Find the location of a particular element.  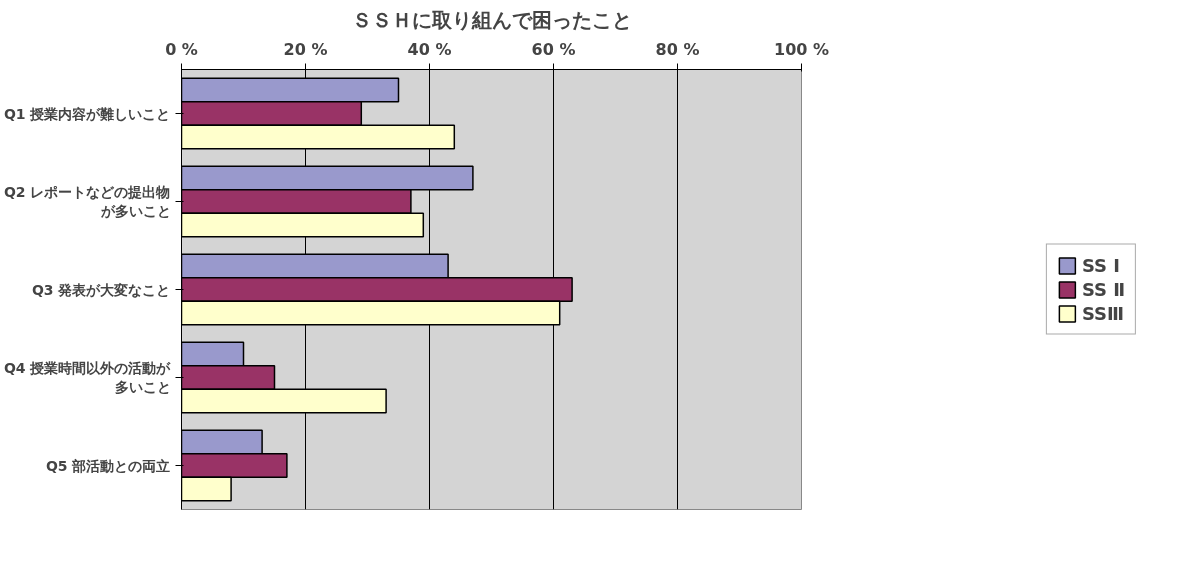

legend-label: SS Ⅰ is located at coordinates (1100, 265).